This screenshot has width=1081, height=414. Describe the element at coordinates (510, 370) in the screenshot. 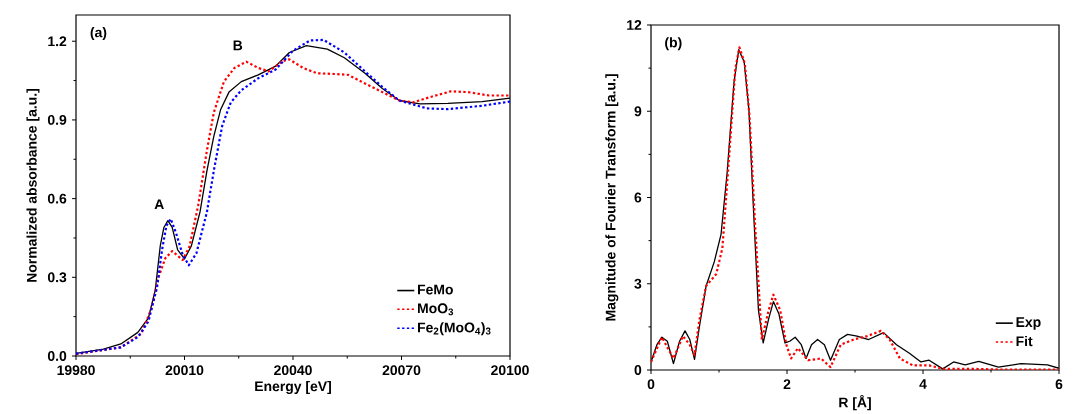

I see `x-tick-label: 20100` at that location.